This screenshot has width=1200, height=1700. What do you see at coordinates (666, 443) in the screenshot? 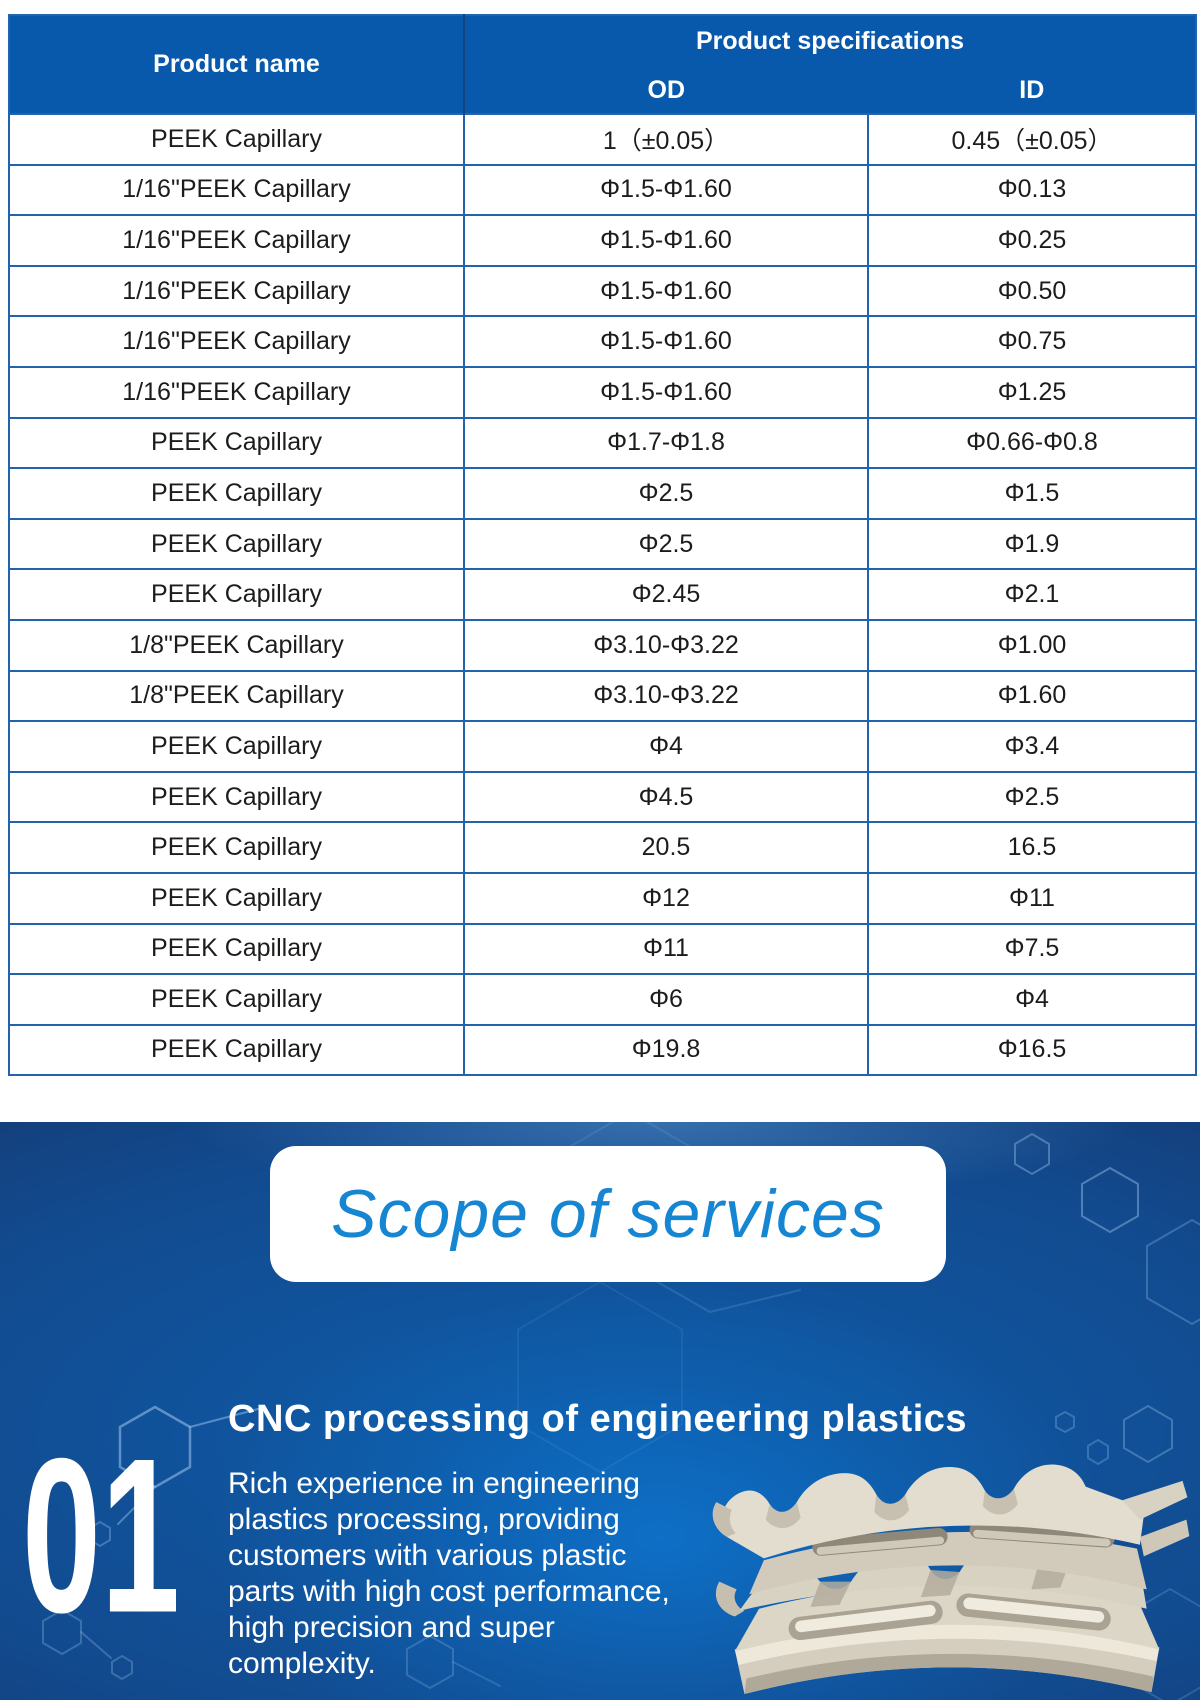
I see `table-cell: Φ1.7-Φ1.8` at bounding box center [666, 443].